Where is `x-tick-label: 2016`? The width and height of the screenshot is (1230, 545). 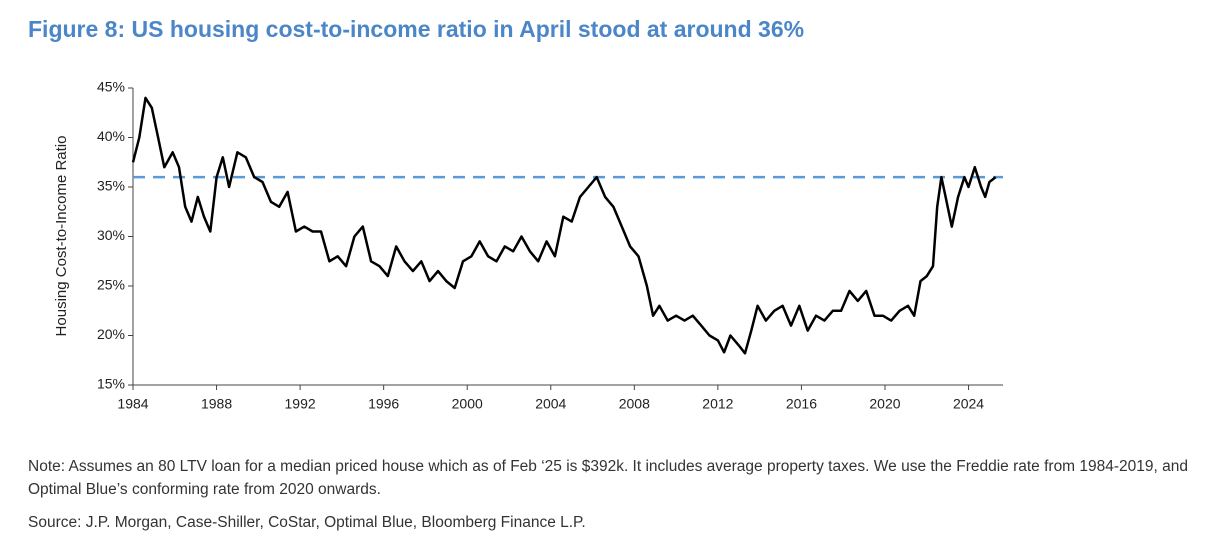 x-tick-label: 2016 is located at coordinates (801, 404).